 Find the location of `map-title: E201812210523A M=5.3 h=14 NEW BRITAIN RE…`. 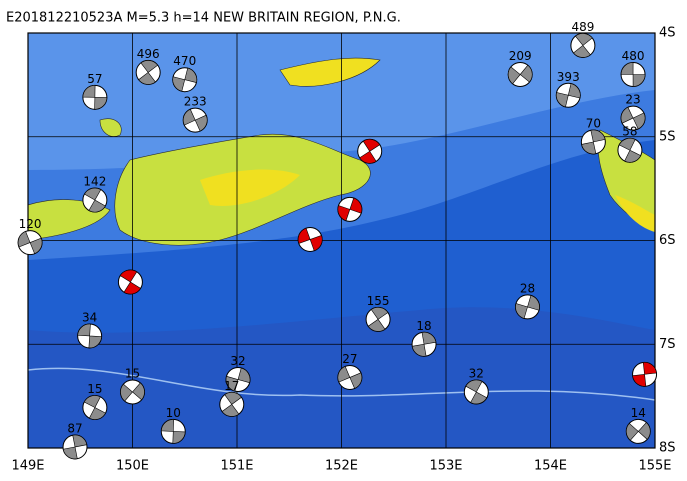

map-title: E201812210523A M=5.3 h=14 NEW BRITAIN RE… is located at coordinates (203, 18).